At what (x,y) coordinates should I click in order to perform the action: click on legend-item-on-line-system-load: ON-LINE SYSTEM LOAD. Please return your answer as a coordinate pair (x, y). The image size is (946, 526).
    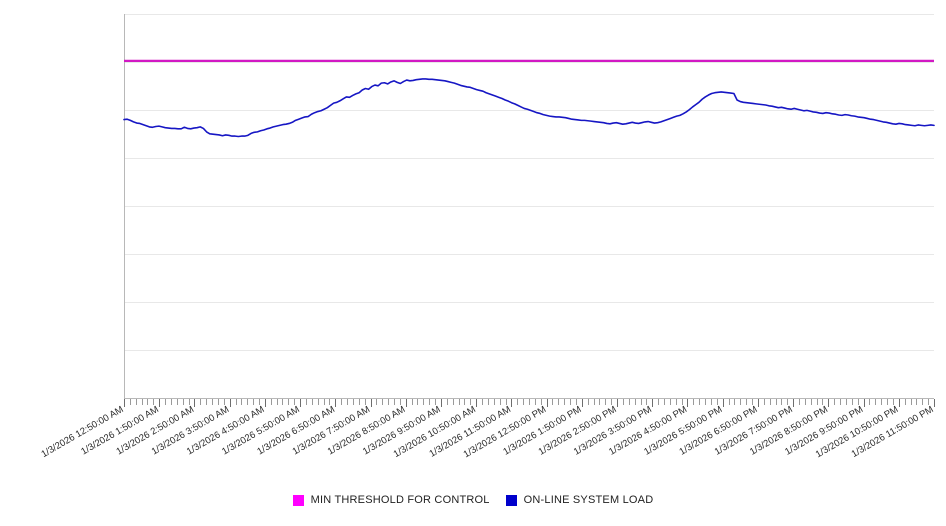
    Looking at the image, I should click on (579, 500).